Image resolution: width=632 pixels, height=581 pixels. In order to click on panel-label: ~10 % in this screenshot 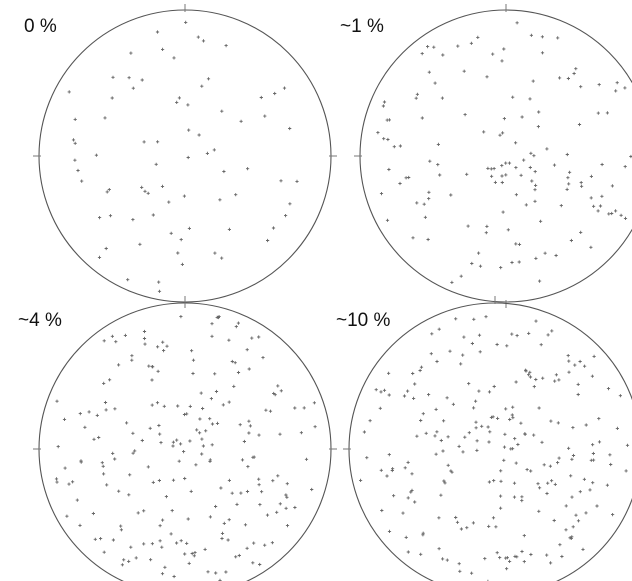, I will do `click(363, 320)`.